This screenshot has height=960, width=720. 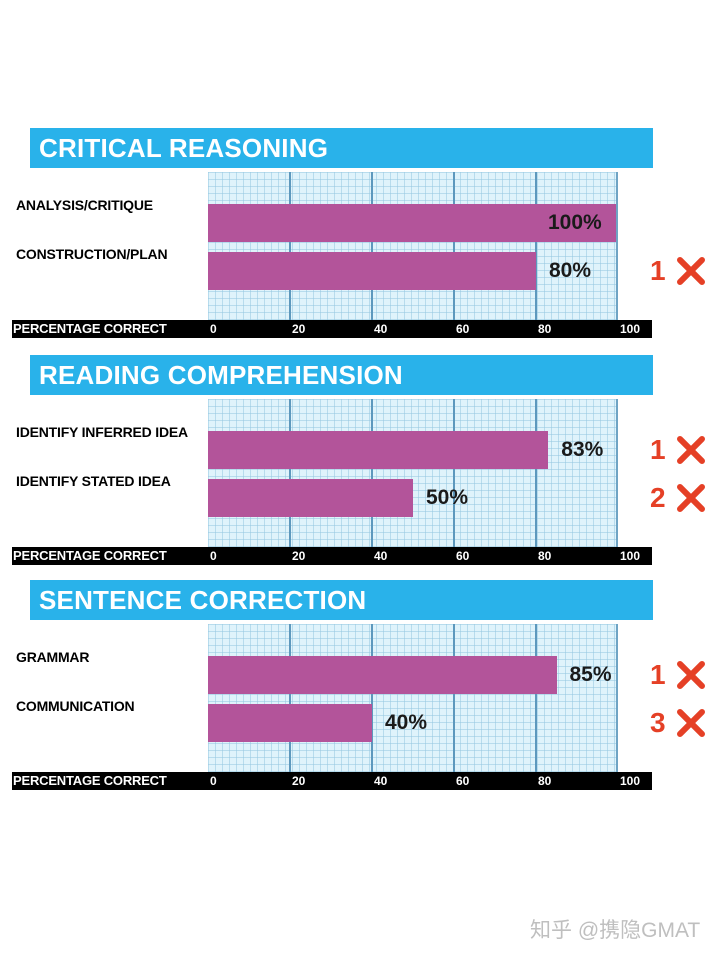 What do you see at coordinates (447, 497) in the screenshot?
I see `data-label: 50%` at bounding box center [447, 497].